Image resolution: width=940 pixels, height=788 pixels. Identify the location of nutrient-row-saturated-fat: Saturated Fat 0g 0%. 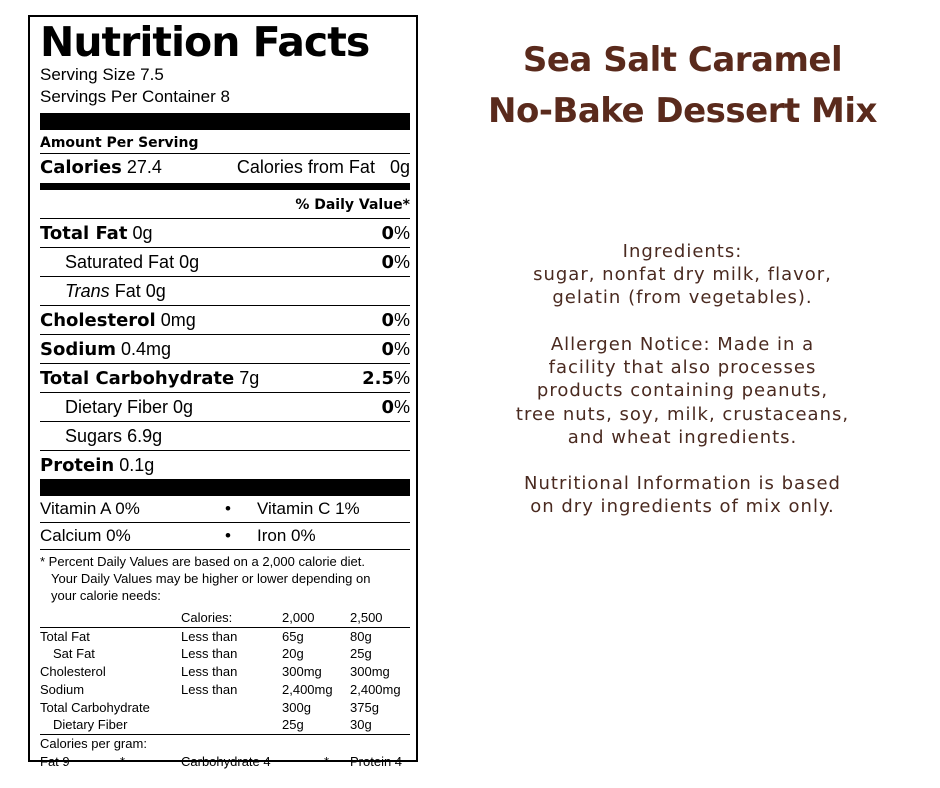
(225, 261).